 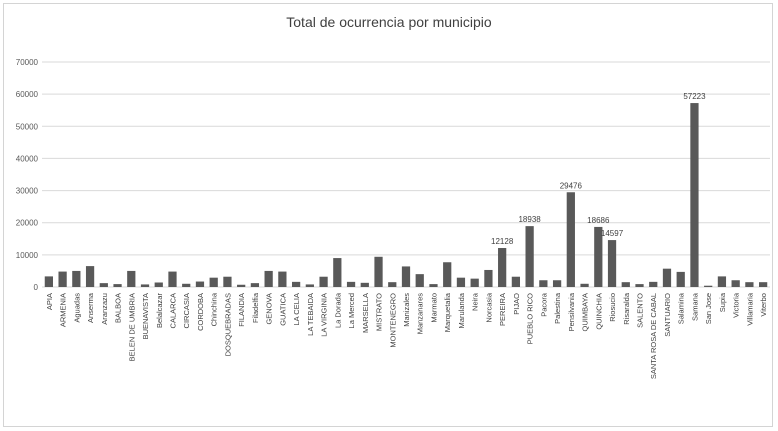 What do you see at coordinates (736, 305) in the screenshot?
I see `x-tick-label: Victoria` at bounding box center [736, 305].